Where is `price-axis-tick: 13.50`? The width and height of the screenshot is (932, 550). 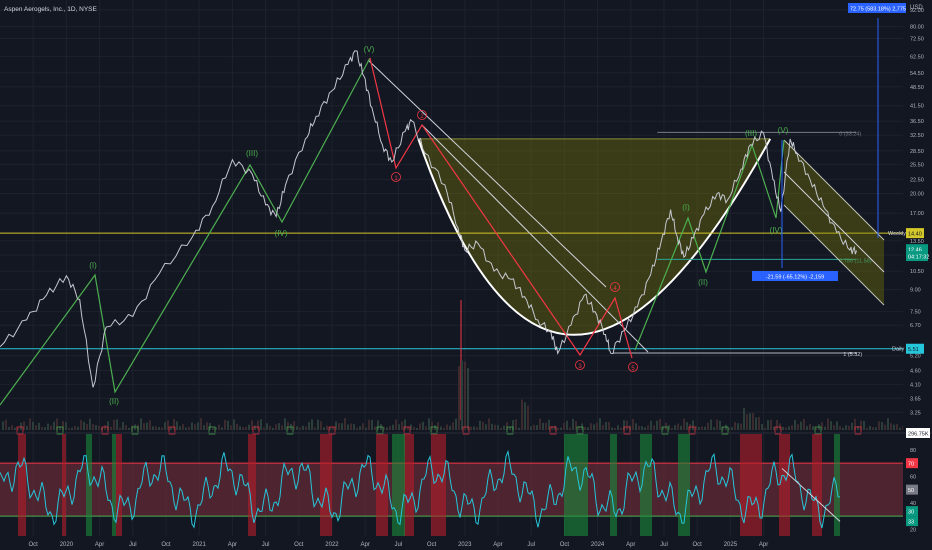
price-axis-tick: 13.50 is located at coordinates (917, 242).